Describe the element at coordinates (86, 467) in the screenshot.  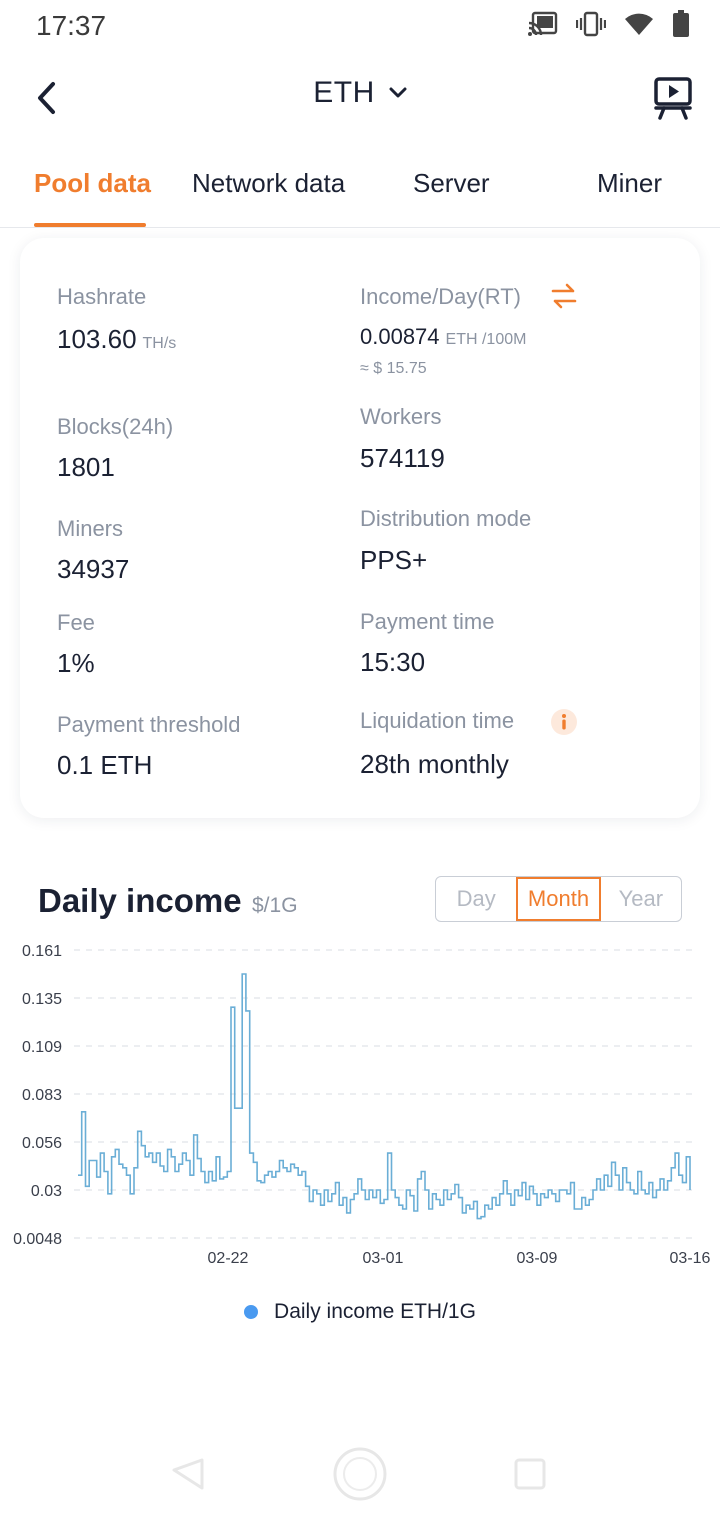
I see `blocks-value: 1801` at that location.